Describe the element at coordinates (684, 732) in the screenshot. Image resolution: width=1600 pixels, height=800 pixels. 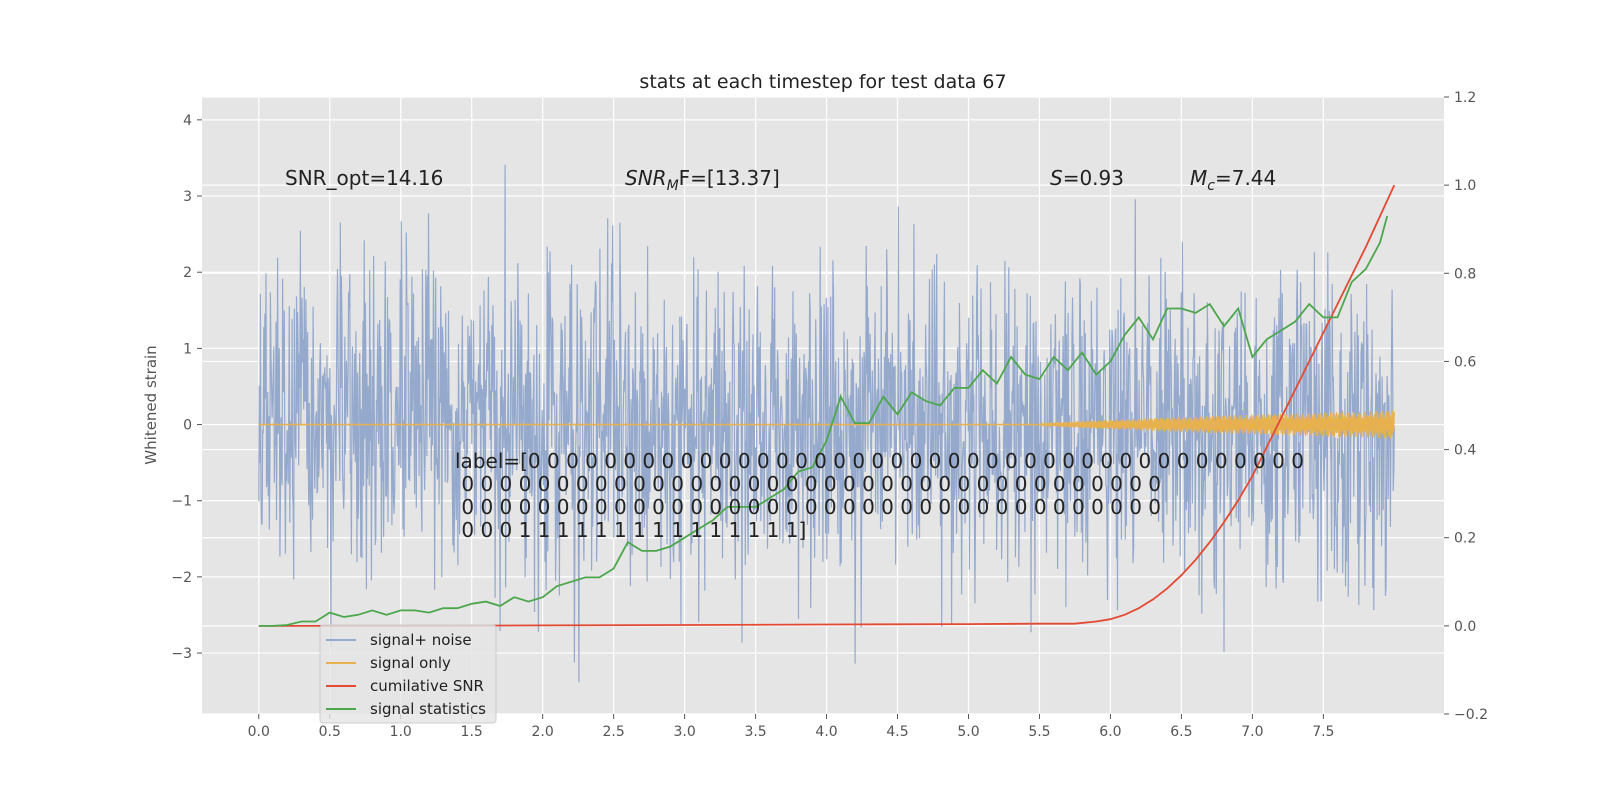
I see `x-tick-label: 3.0` at that location.